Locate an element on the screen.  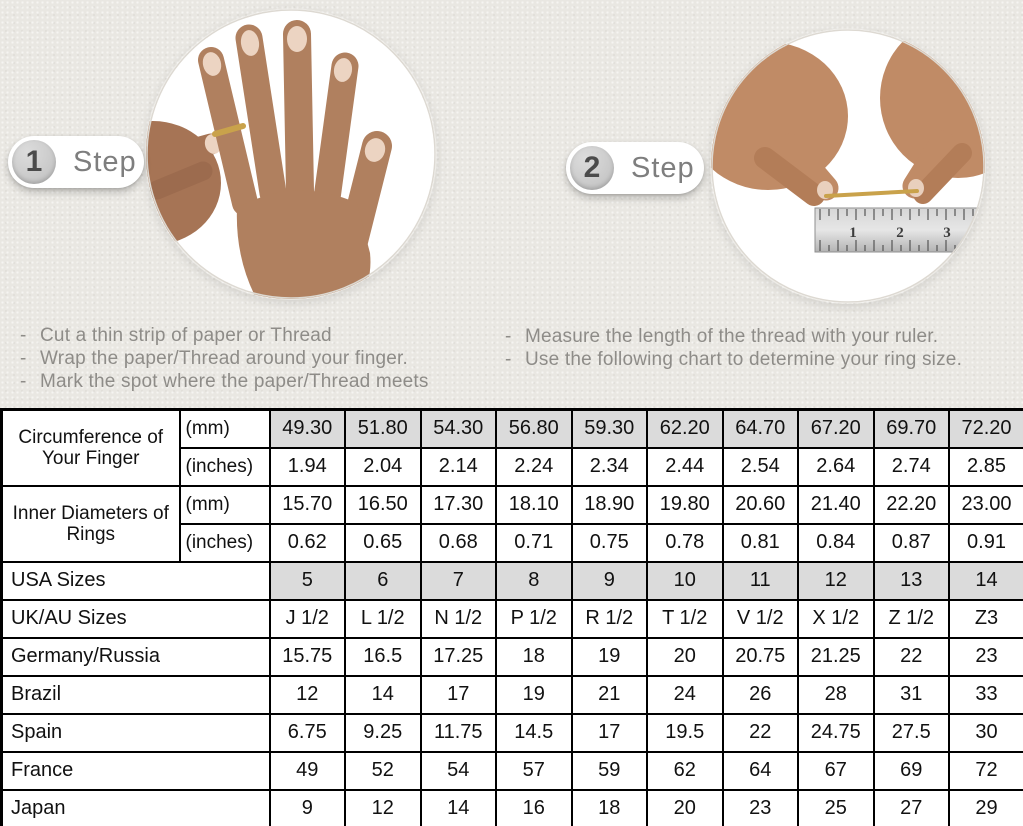
size-value-cell: 19.80 is located at coordinates (685, 504).